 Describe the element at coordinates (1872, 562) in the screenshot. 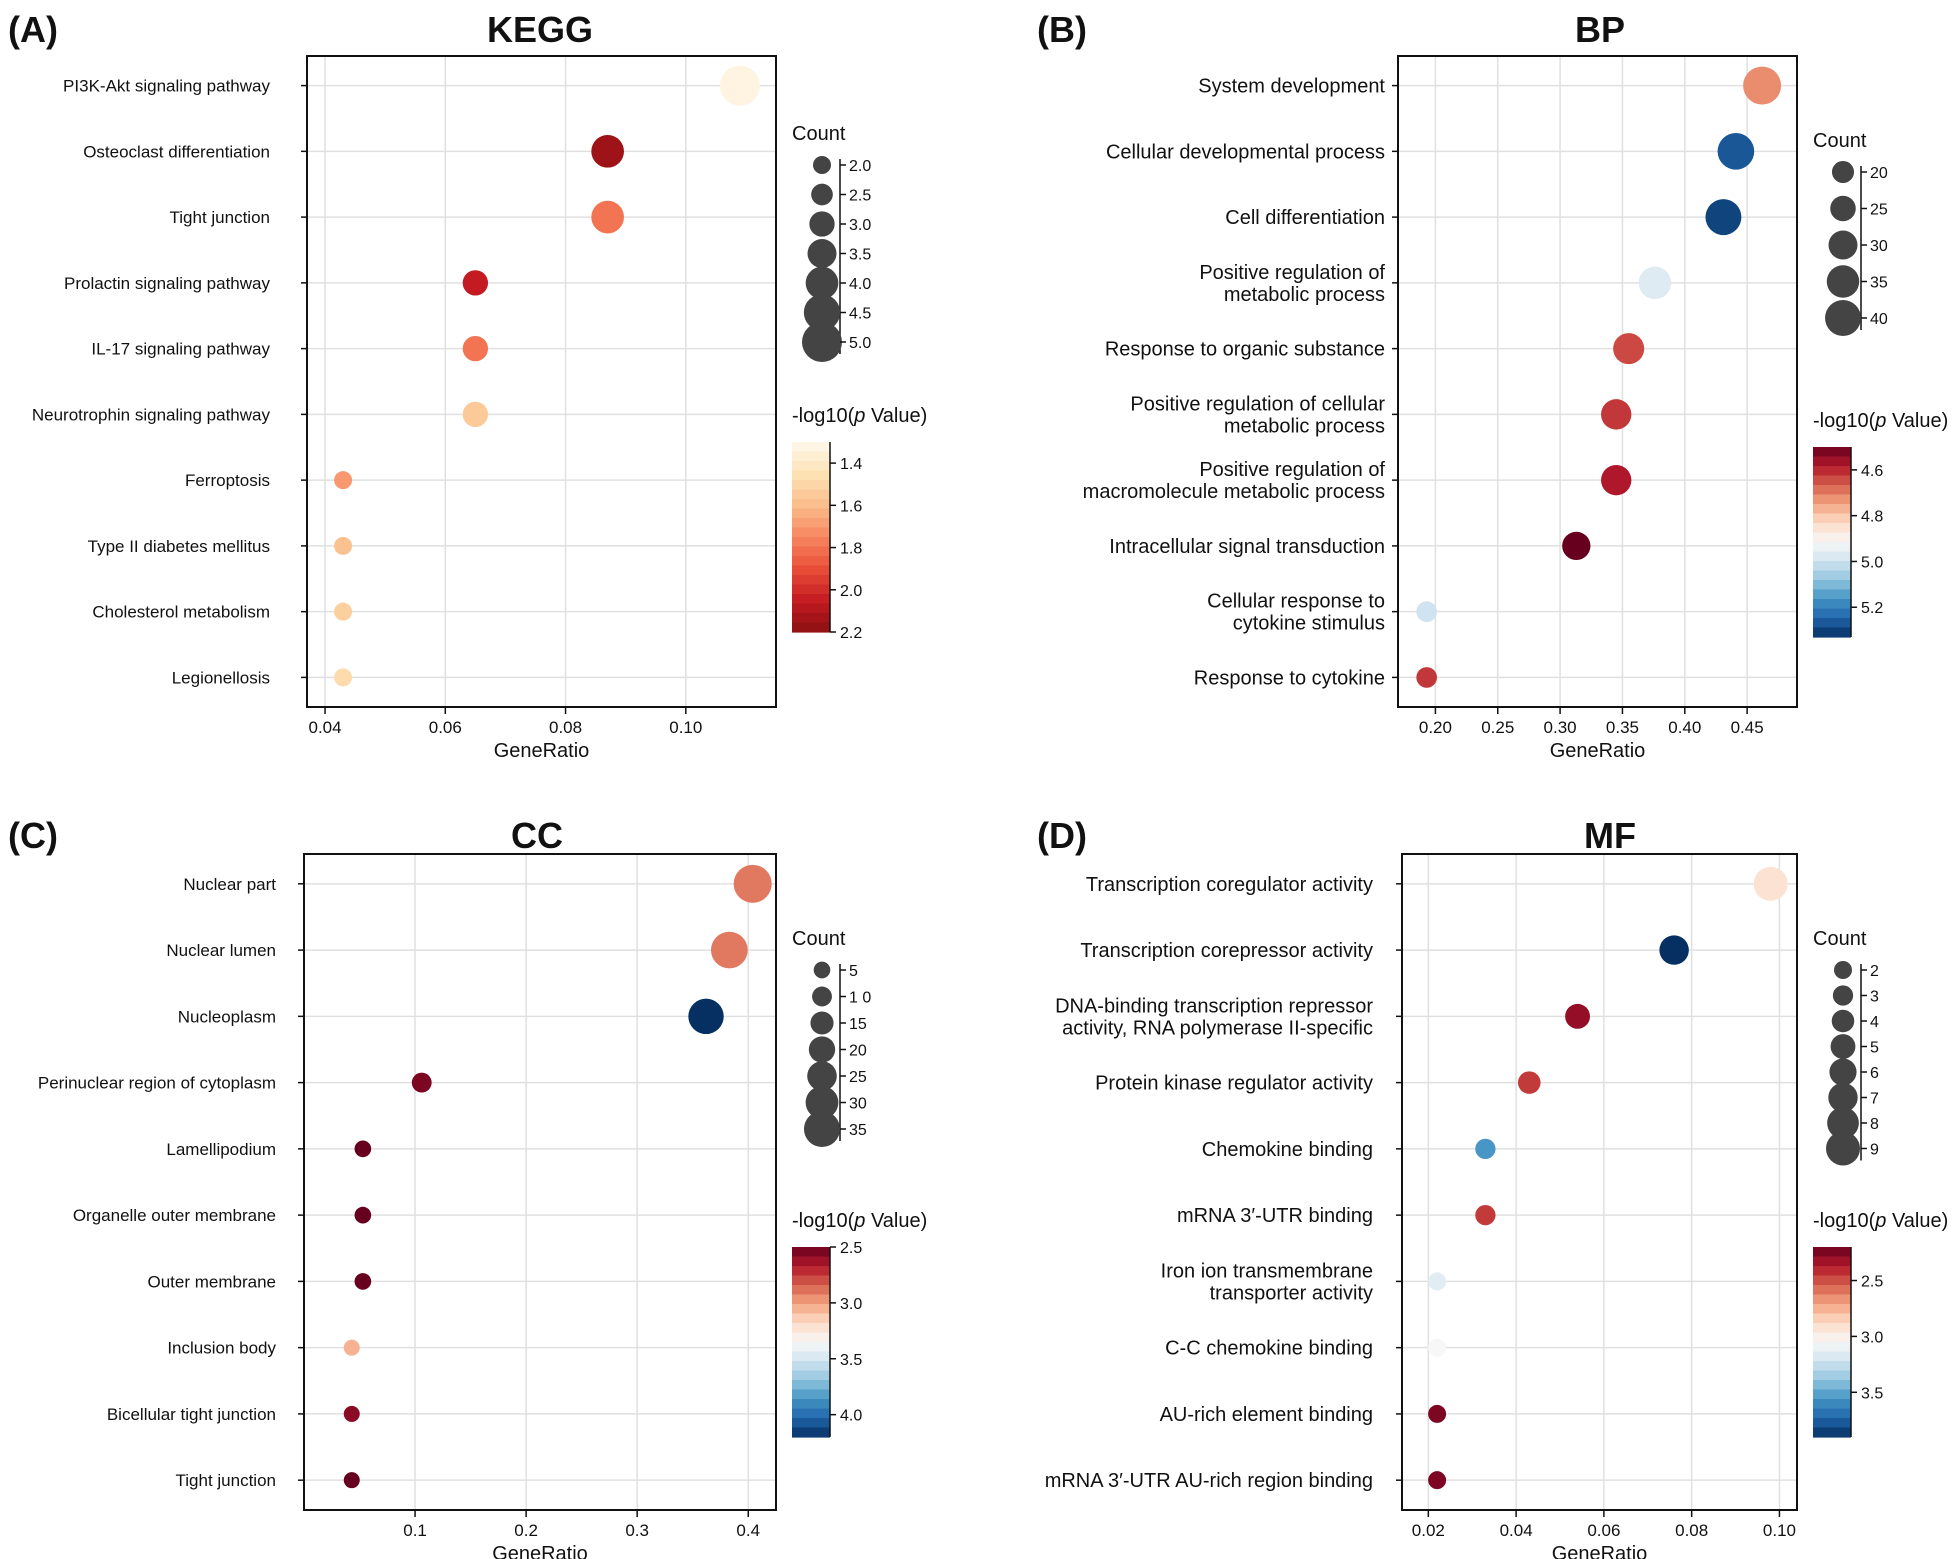

I see `colorbar-tick-label: 5.0` at that location.